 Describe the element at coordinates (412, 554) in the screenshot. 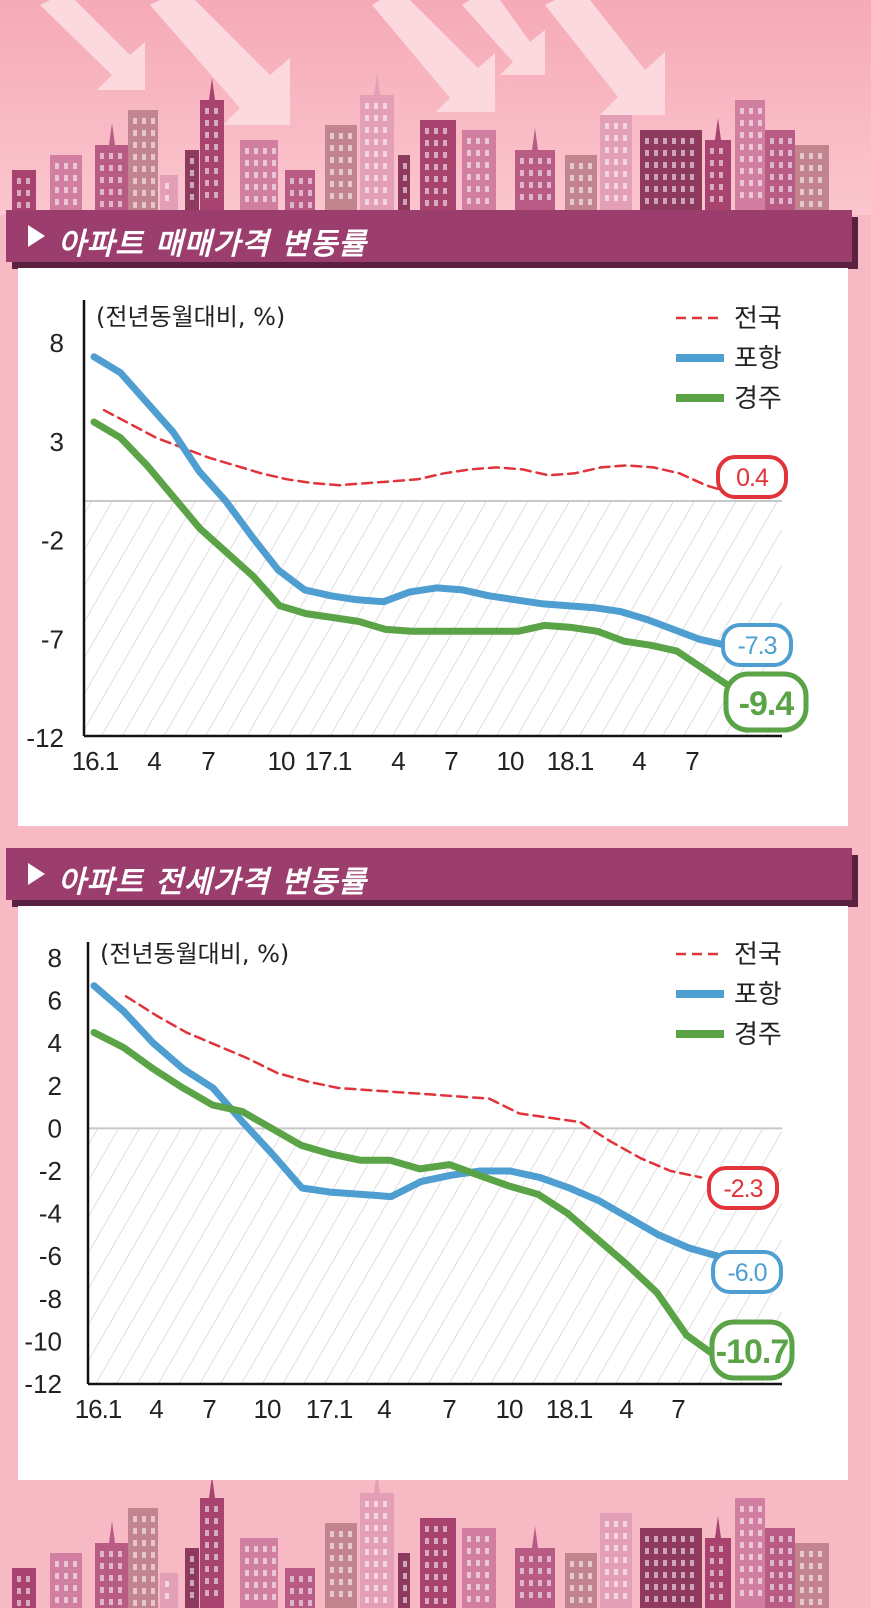

I see `series-line-gyeongju` at that location.